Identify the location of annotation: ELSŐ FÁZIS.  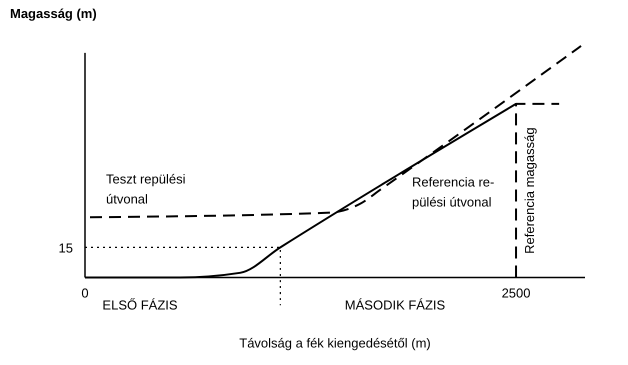
(140, 304).